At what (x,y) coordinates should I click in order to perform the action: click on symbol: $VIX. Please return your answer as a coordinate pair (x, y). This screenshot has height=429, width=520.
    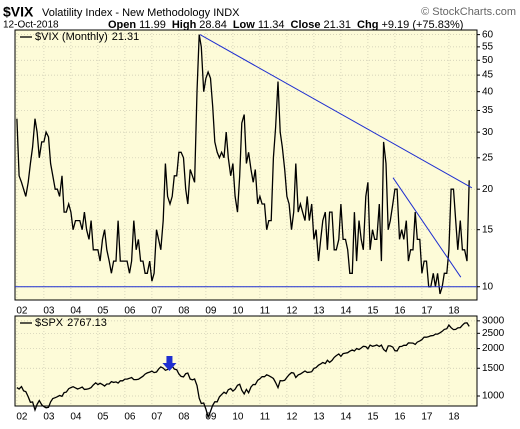
    Looking at the image, I should click on (18, 12).